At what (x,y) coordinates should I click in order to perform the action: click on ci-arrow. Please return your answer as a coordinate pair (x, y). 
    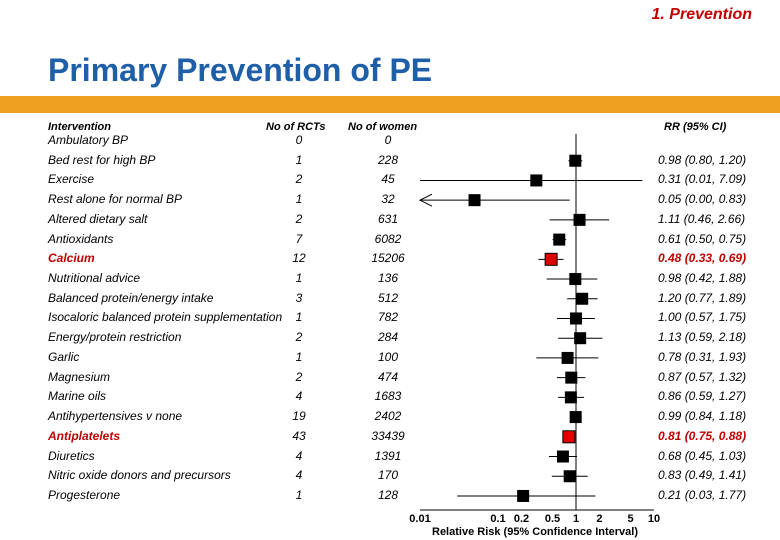
    Looking at the image, I should click on (425, 200).